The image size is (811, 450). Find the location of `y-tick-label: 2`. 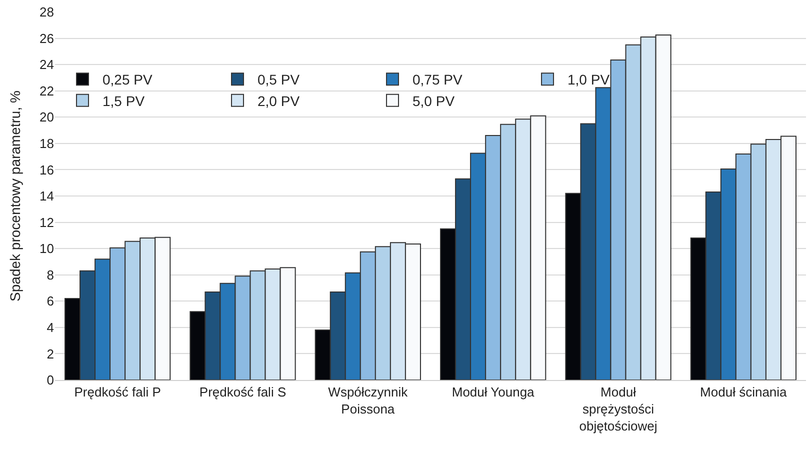

y-tick-label: 2 is located at coordinates (50, 354).